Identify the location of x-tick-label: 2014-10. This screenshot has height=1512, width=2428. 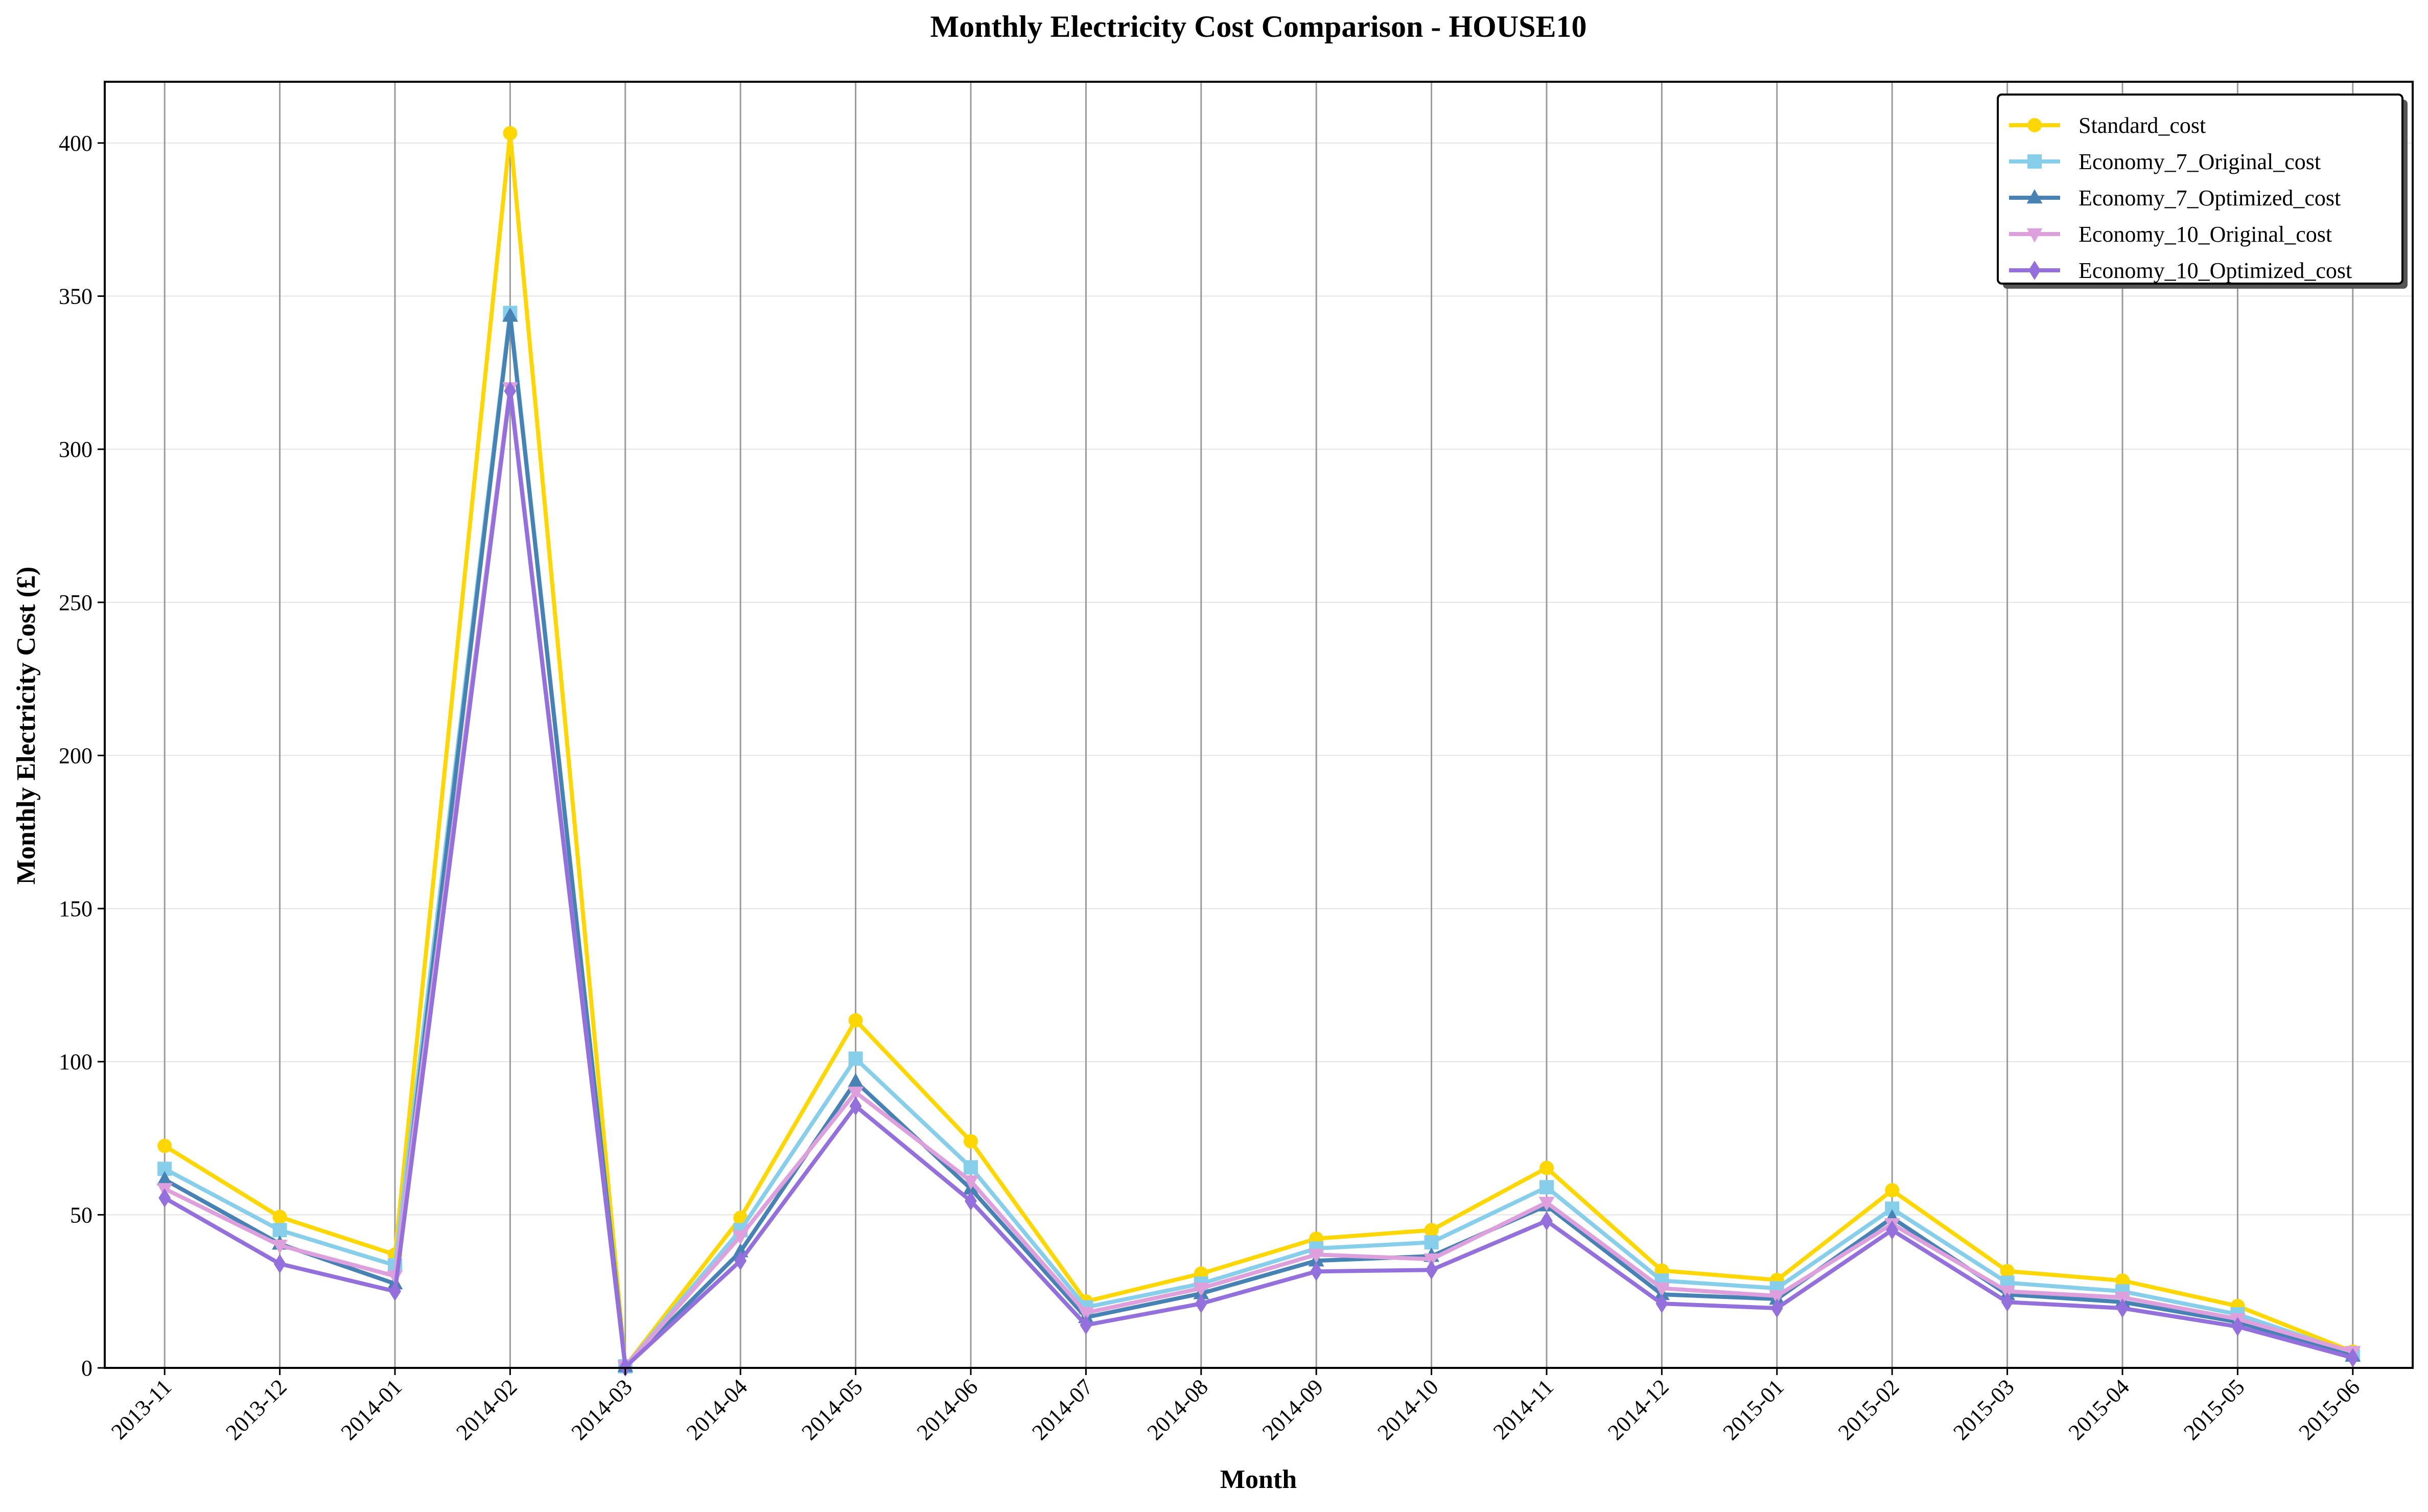
(1407, 1410).